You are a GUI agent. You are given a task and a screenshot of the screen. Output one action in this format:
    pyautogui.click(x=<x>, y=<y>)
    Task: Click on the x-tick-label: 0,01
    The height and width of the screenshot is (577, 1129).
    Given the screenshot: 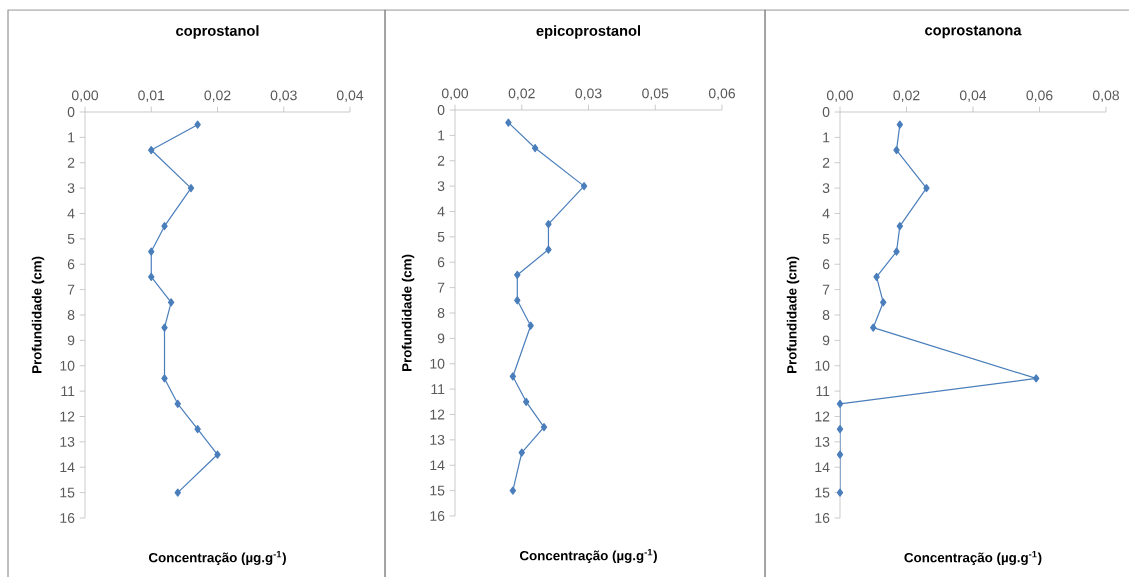 What is the action you would take?
    pyautogui.click(x=151, y=96)
    